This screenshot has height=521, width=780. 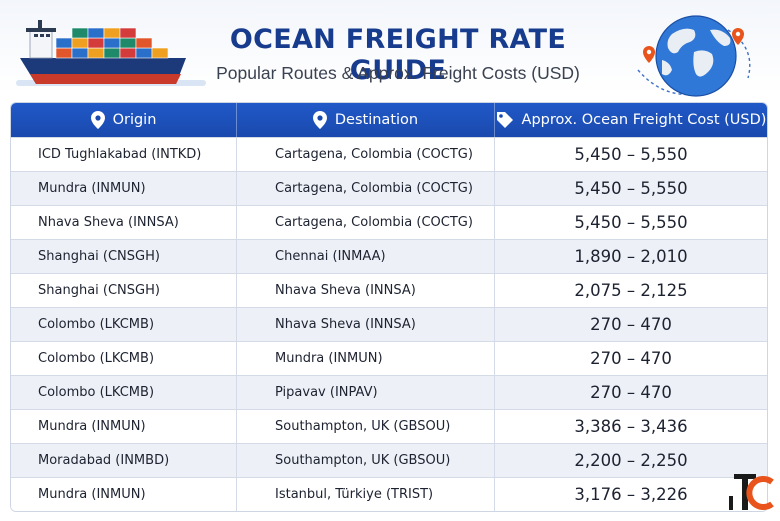 What do you see at coordinates (111, 53) in the screenshot?
I see `container-ship-icon` at bounding box center [111, 53].